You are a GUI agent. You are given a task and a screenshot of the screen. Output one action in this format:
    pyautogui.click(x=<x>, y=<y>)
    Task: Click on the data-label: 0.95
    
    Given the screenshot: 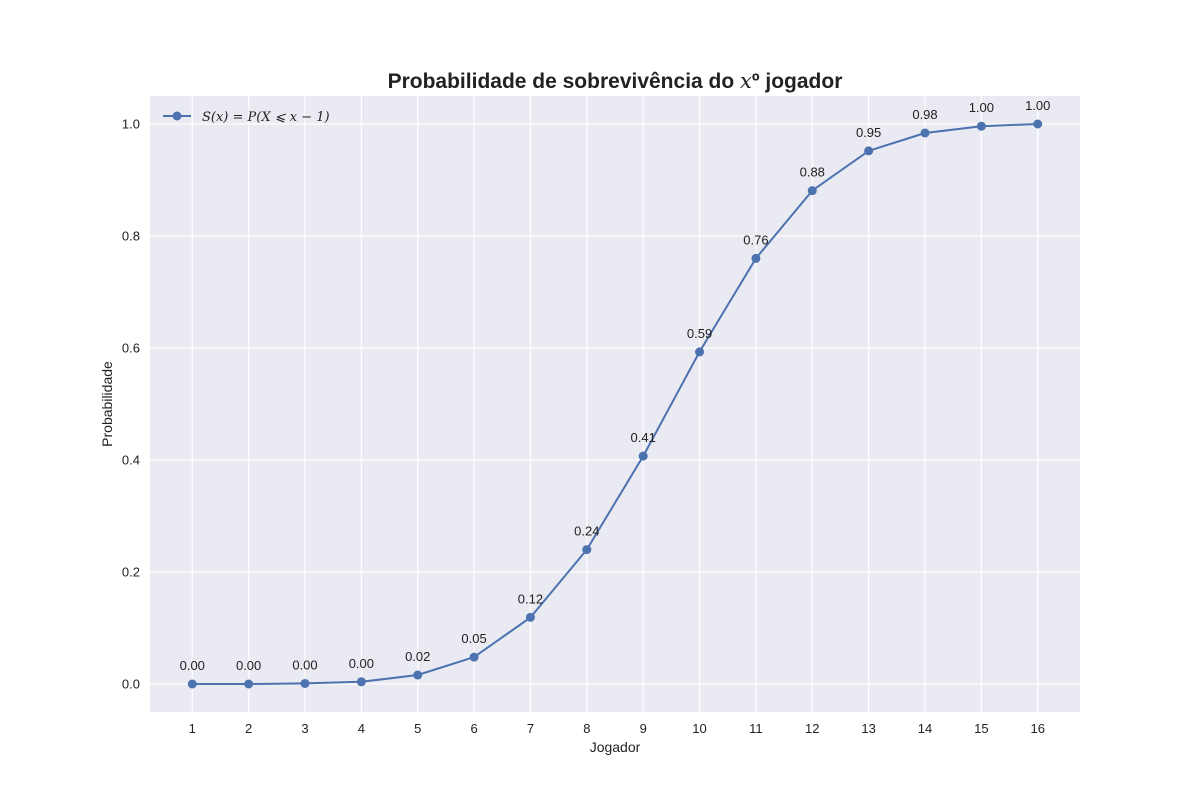 What is the action you would take?
    pyautogui.click(x=868, y=132)
    